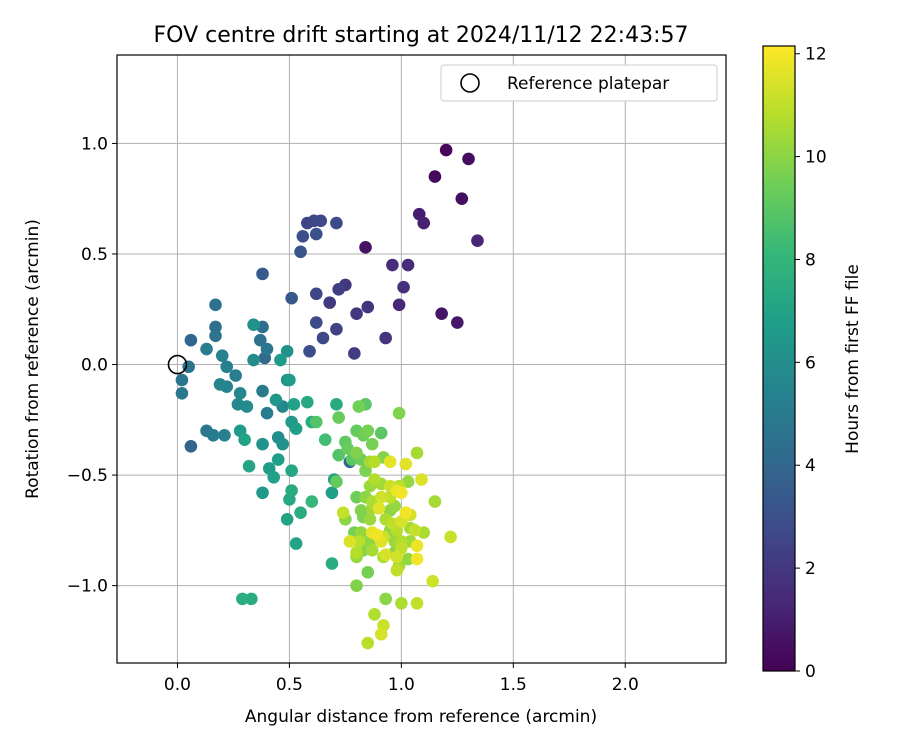 This screenshot has height=754, width=900. I want to click on x-axis-label: Angular distance from reference (arcmin), so click(421, 717).